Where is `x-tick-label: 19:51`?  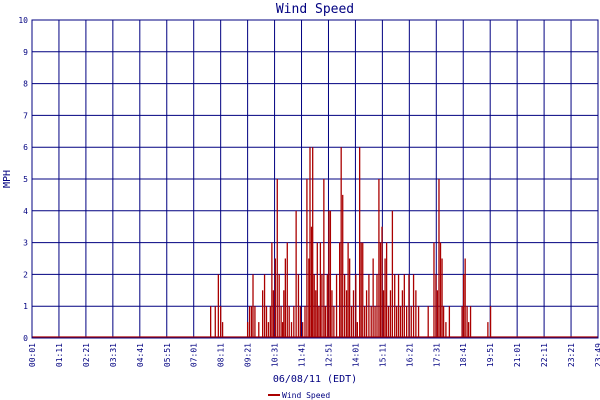
x-tick-label: 19:51 is located at coordinates (490, 355).